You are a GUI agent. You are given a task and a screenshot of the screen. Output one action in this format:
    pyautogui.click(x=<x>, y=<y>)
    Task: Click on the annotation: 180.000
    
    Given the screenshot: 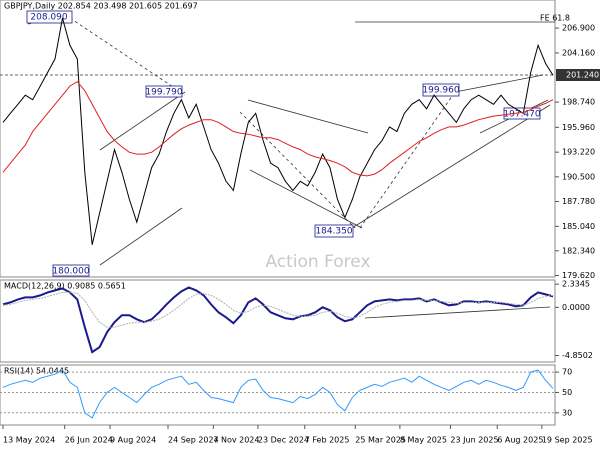 What is the action you would take?
    pyautogui.click(x=70, y=272)
    